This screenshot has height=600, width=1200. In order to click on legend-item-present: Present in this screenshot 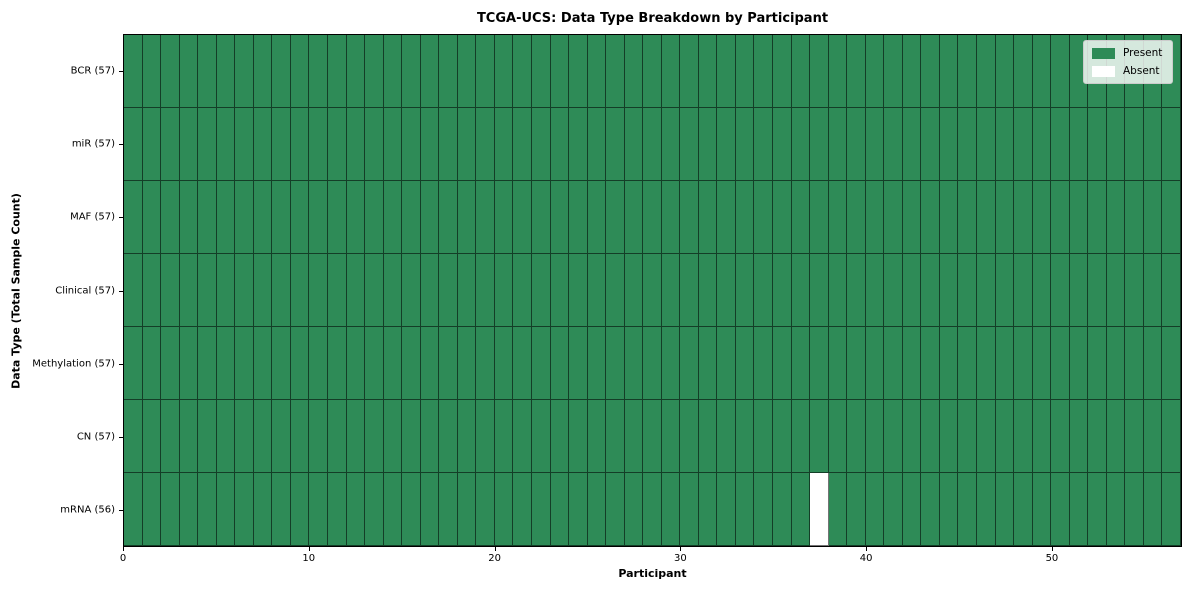, I will do `click(1127, 53)`.